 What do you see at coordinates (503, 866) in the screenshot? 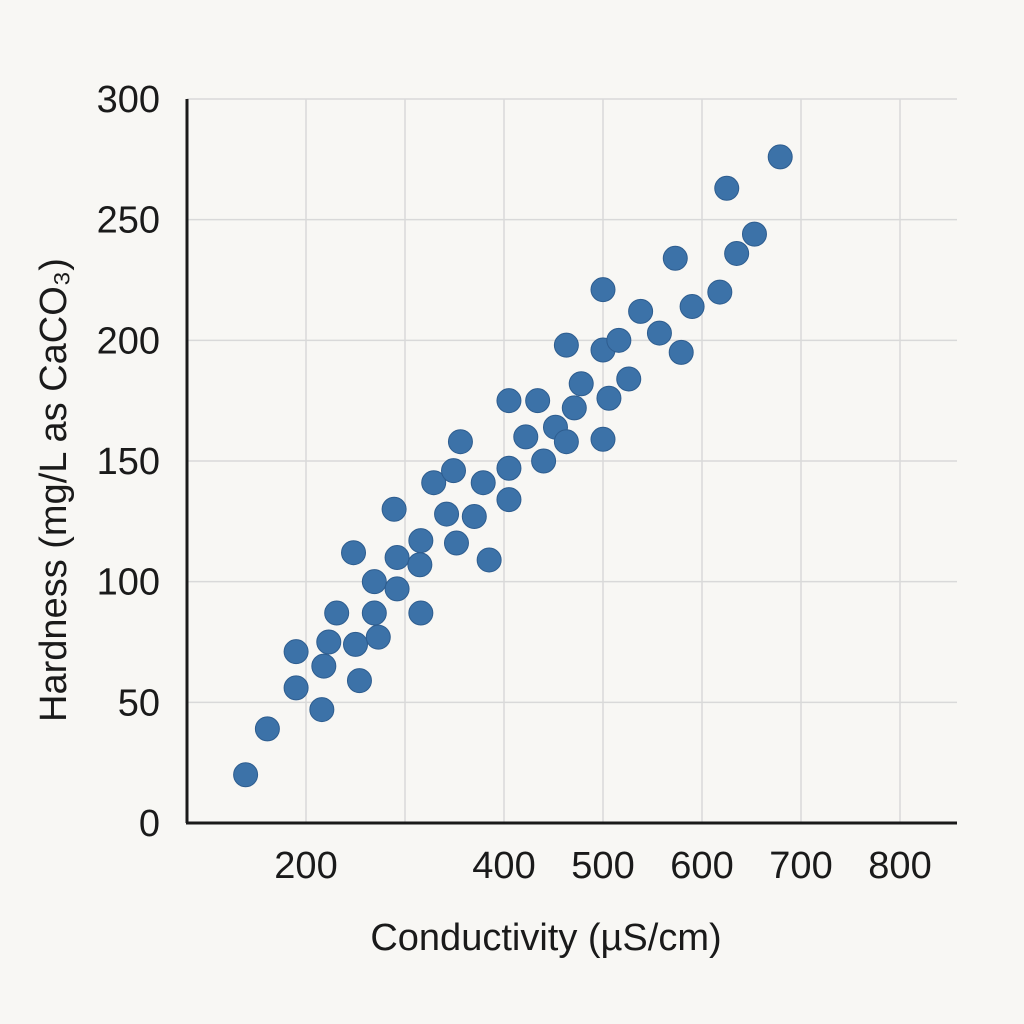
I see `x-tick-label: 400` at bounding box center [503, 866].